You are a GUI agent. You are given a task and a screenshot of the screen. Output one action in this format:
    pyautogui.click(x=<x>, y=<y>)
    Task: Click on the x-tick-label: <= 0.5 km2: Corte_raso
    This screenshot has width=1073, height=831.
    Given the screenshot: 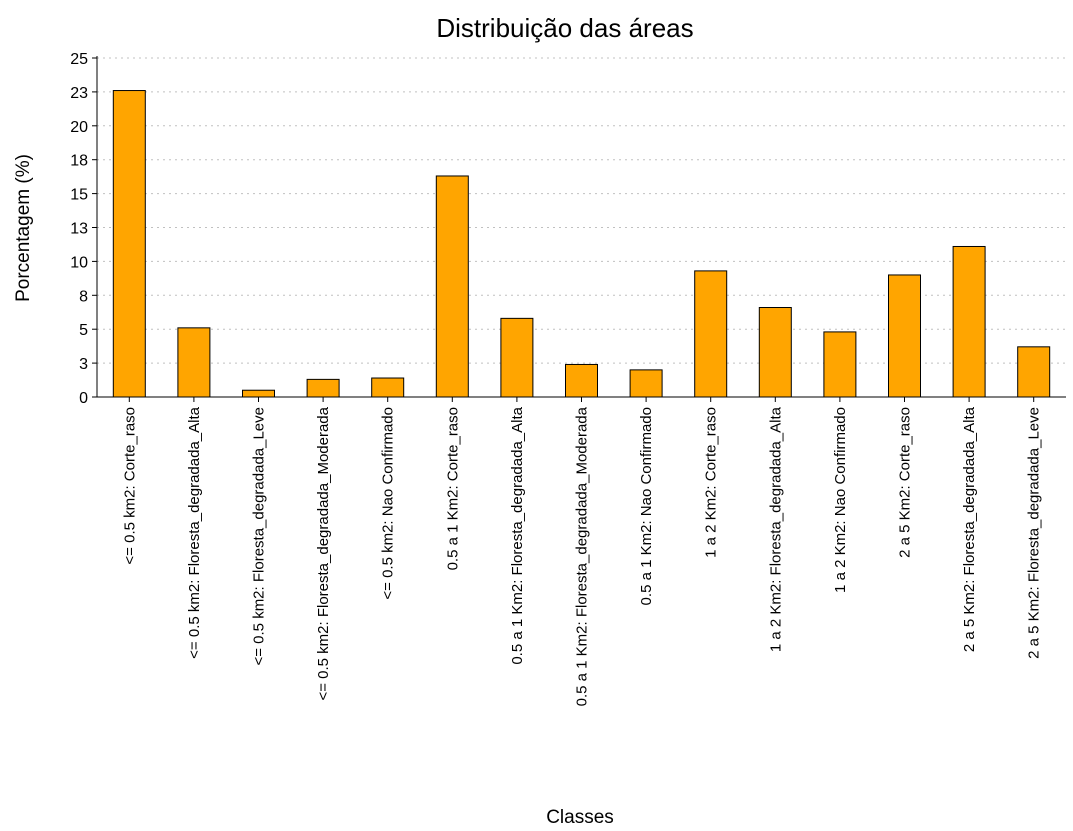 What is the action you would take?
    pyautogui.click(x=129, y=486)
    